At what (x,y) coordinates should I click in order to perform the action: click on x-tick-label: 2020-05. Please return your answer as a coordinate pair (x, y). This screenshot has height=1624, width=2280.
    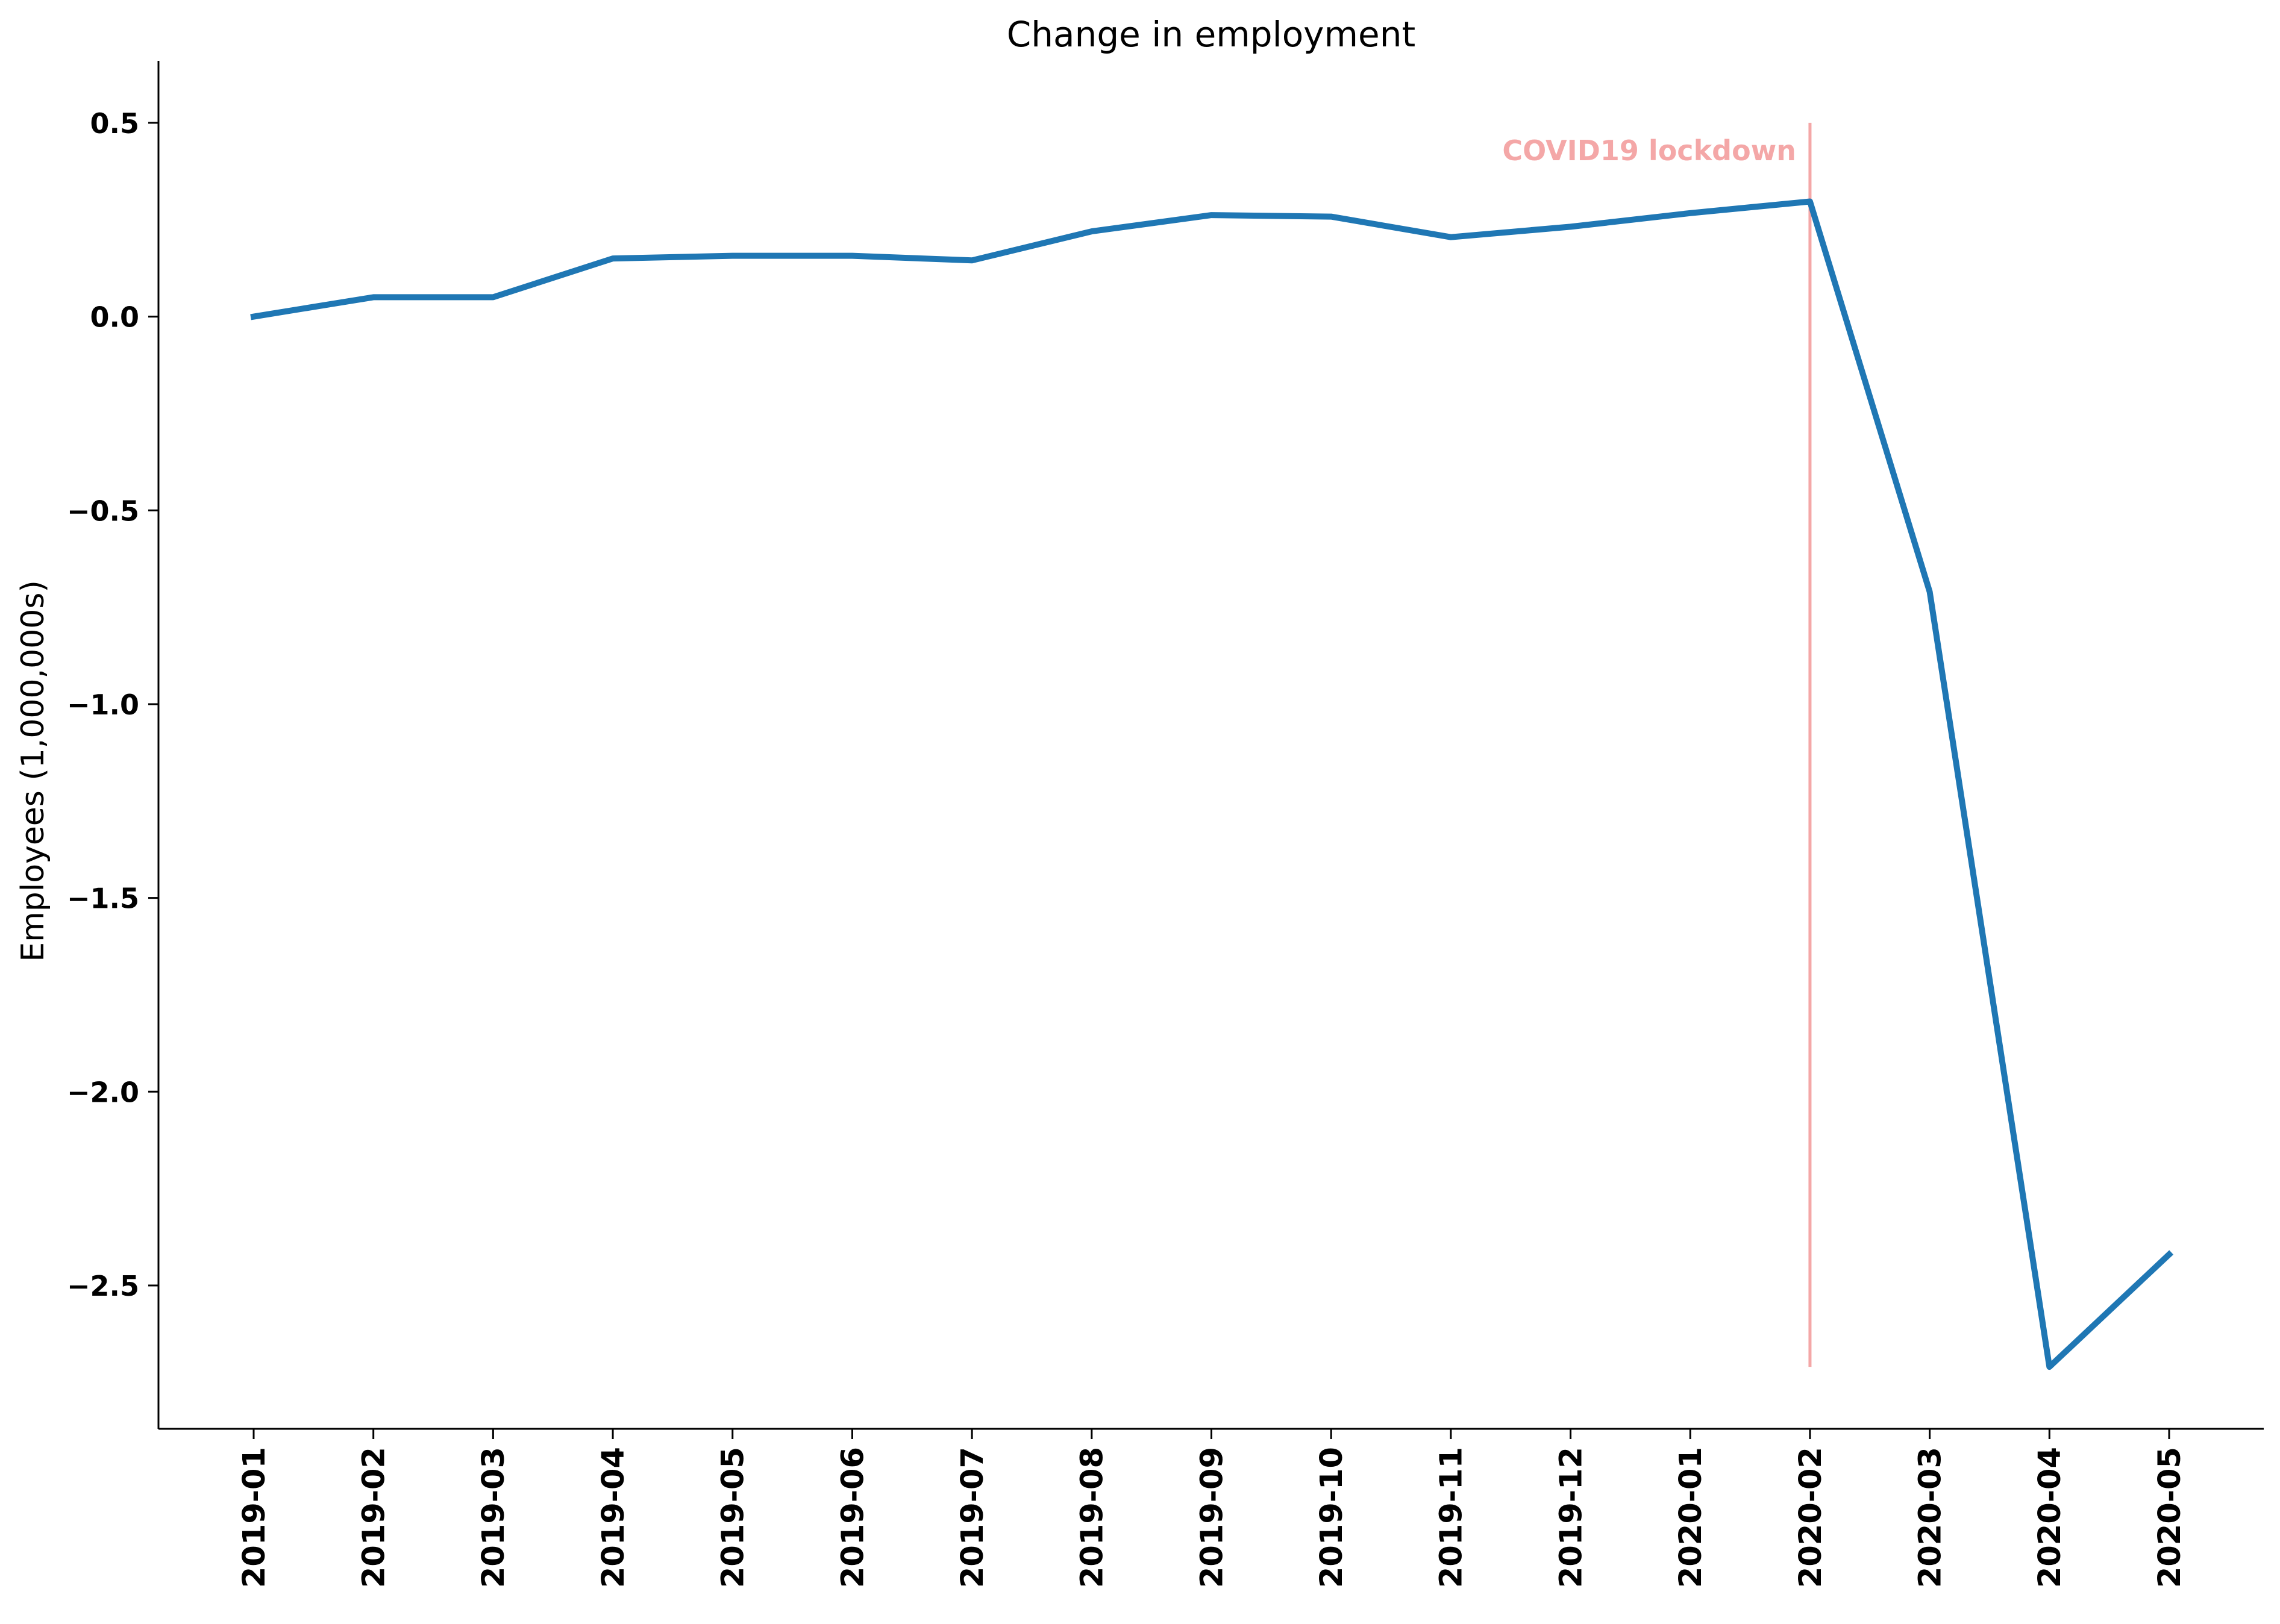
    Looking at the image, I should click on (2170, 1517).